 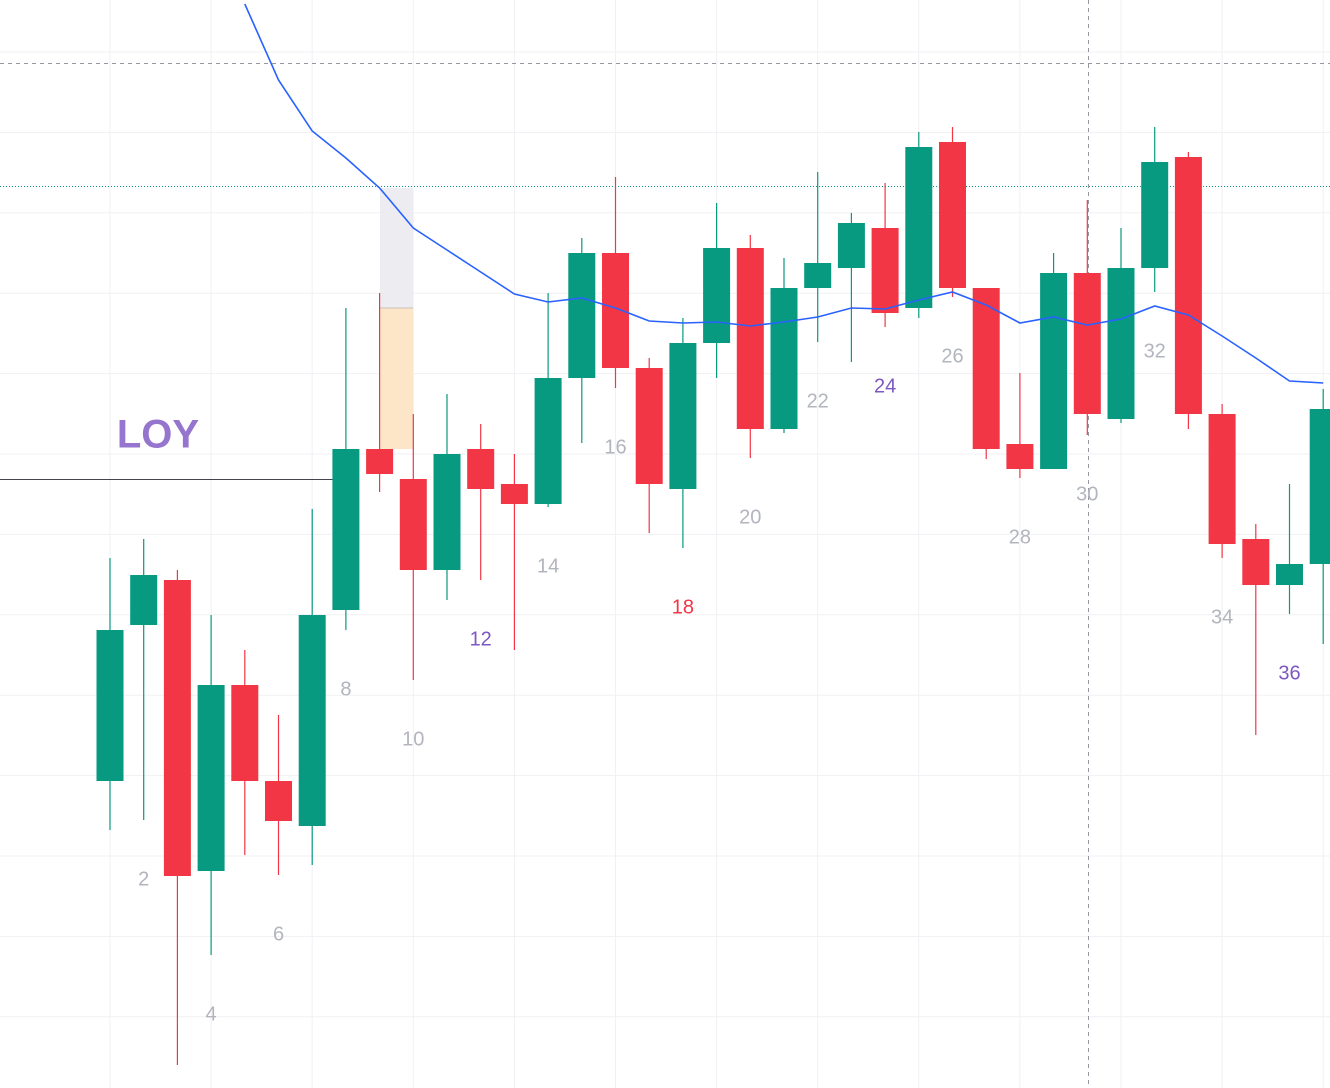 I want to click on bar-label: 2, so click(x=143, y=879).